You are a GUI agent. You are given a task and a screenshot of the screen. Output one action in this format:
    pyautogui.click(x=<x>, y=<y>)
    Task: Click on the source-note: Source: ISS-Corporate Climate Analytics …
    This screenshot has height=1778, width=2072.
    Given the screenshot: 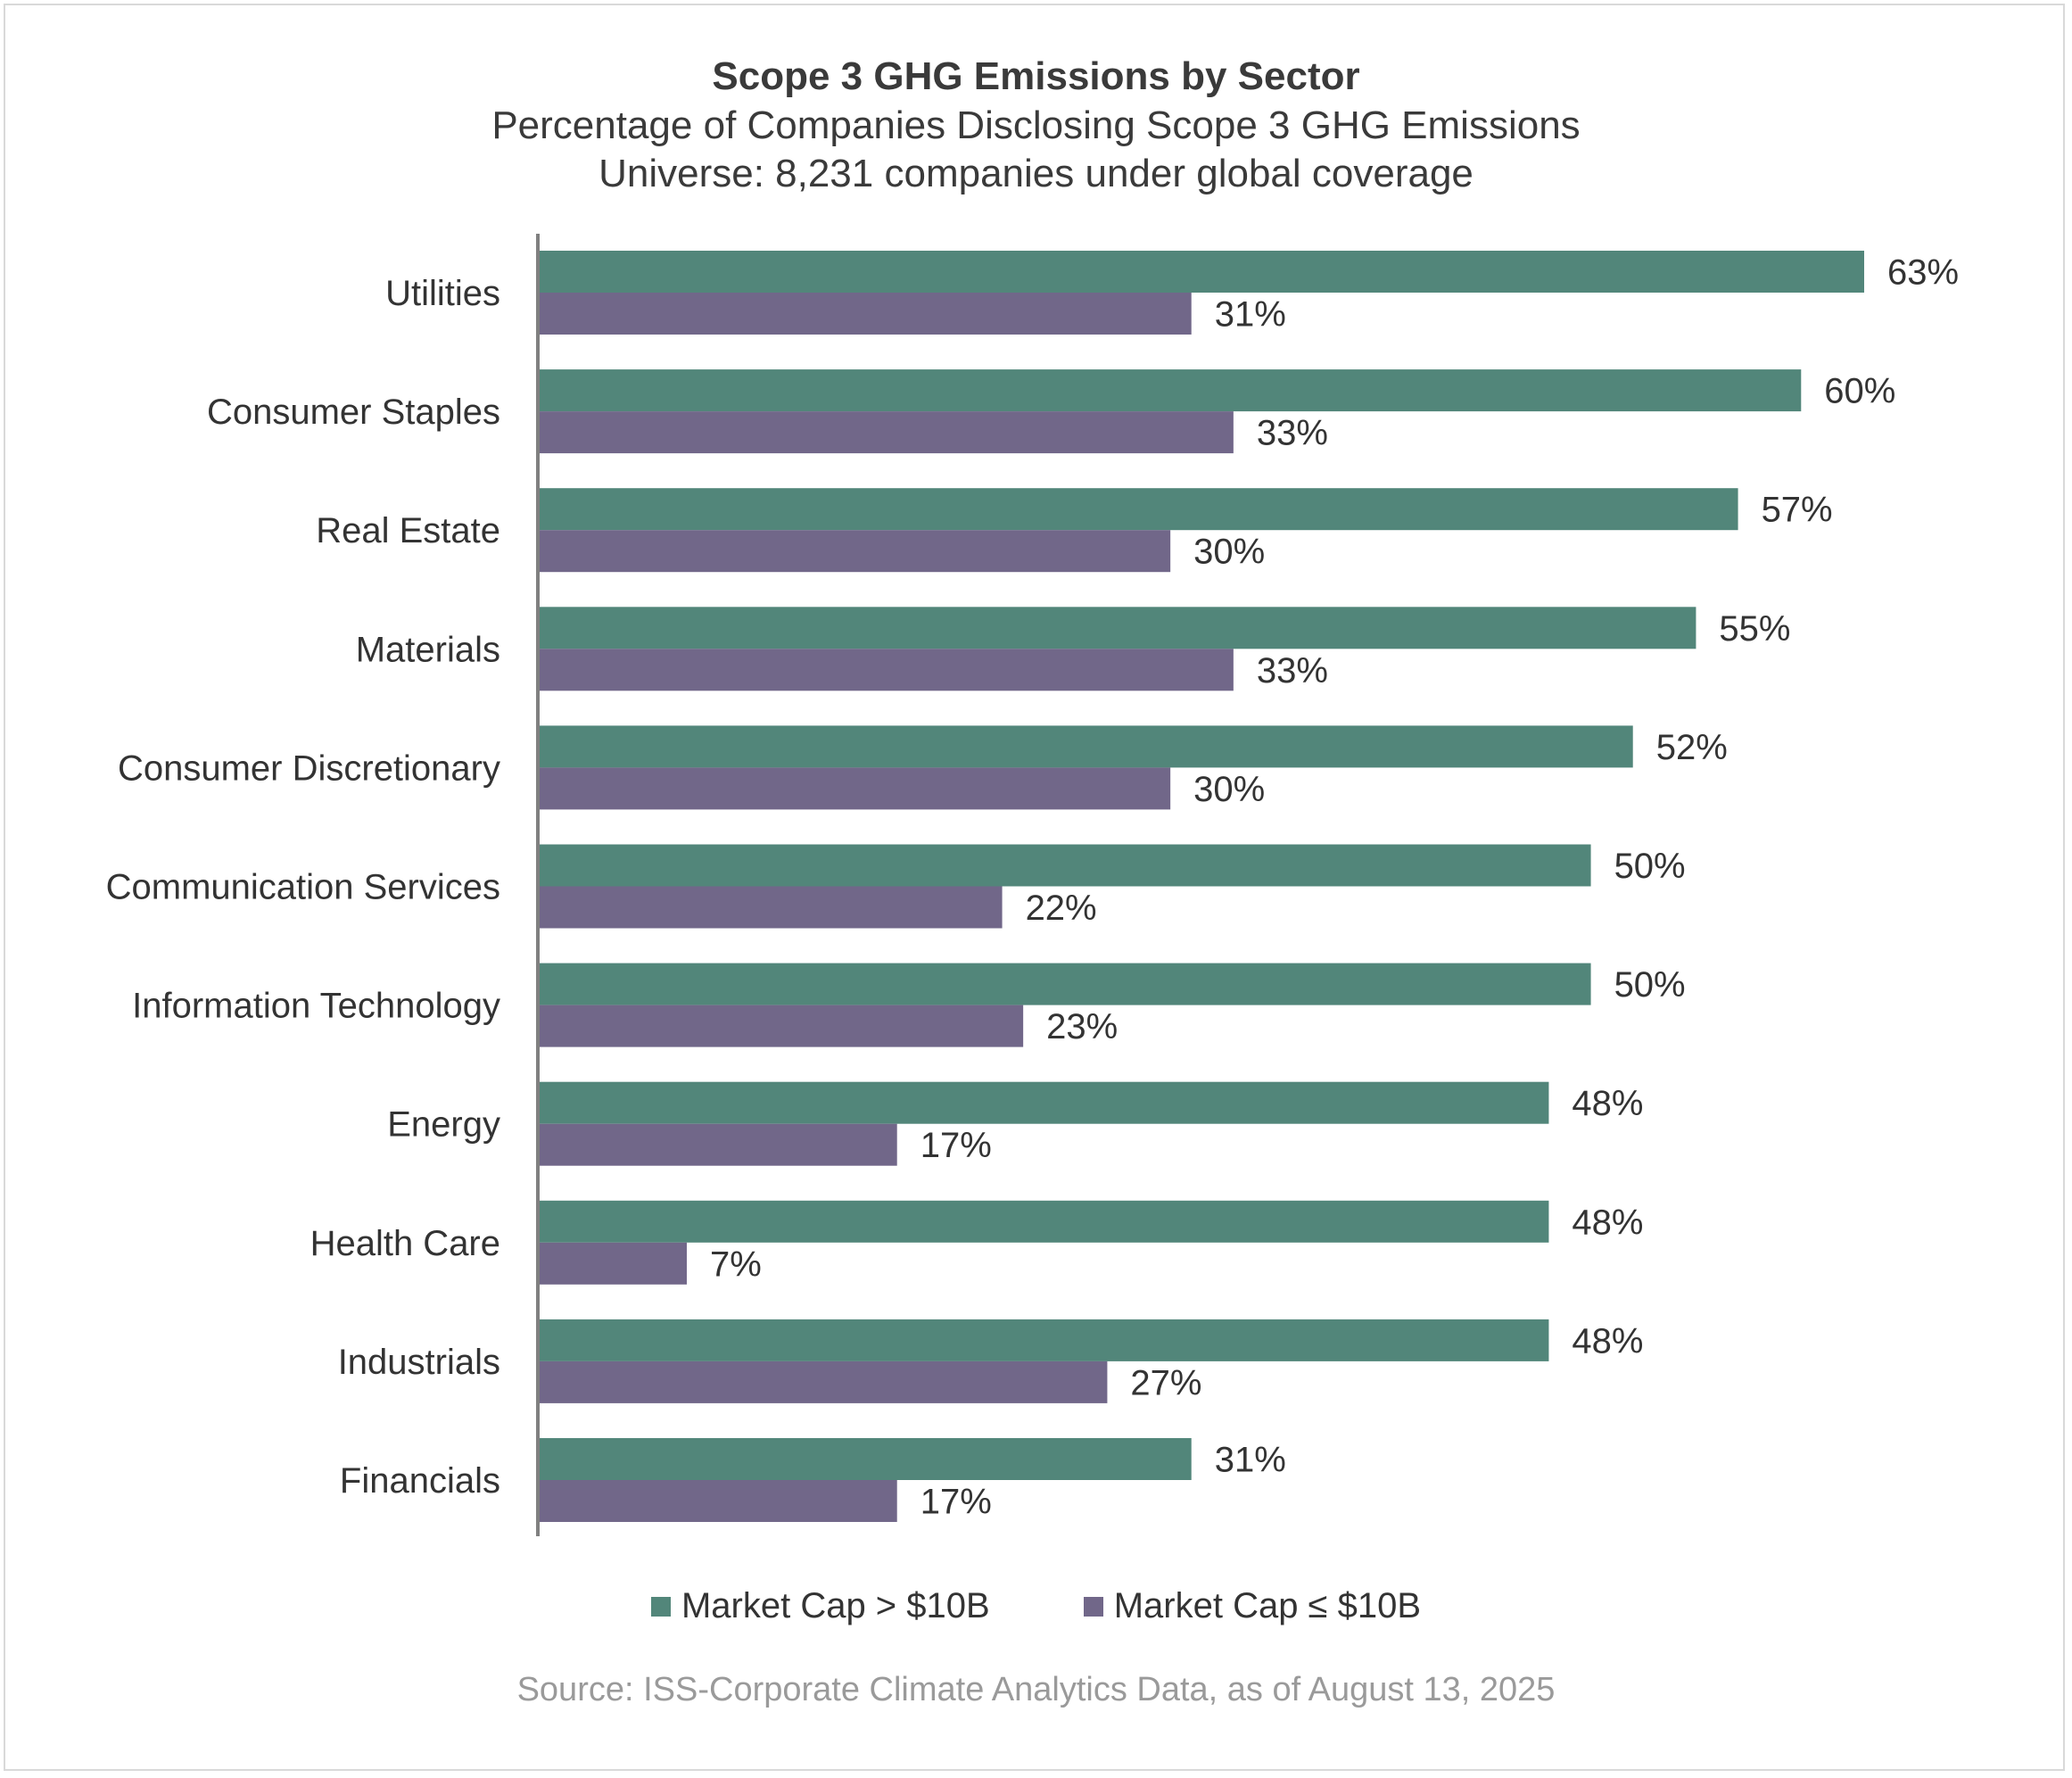 What is the action you would take?
    pyautogui.click(x=1036, y=1689)
    